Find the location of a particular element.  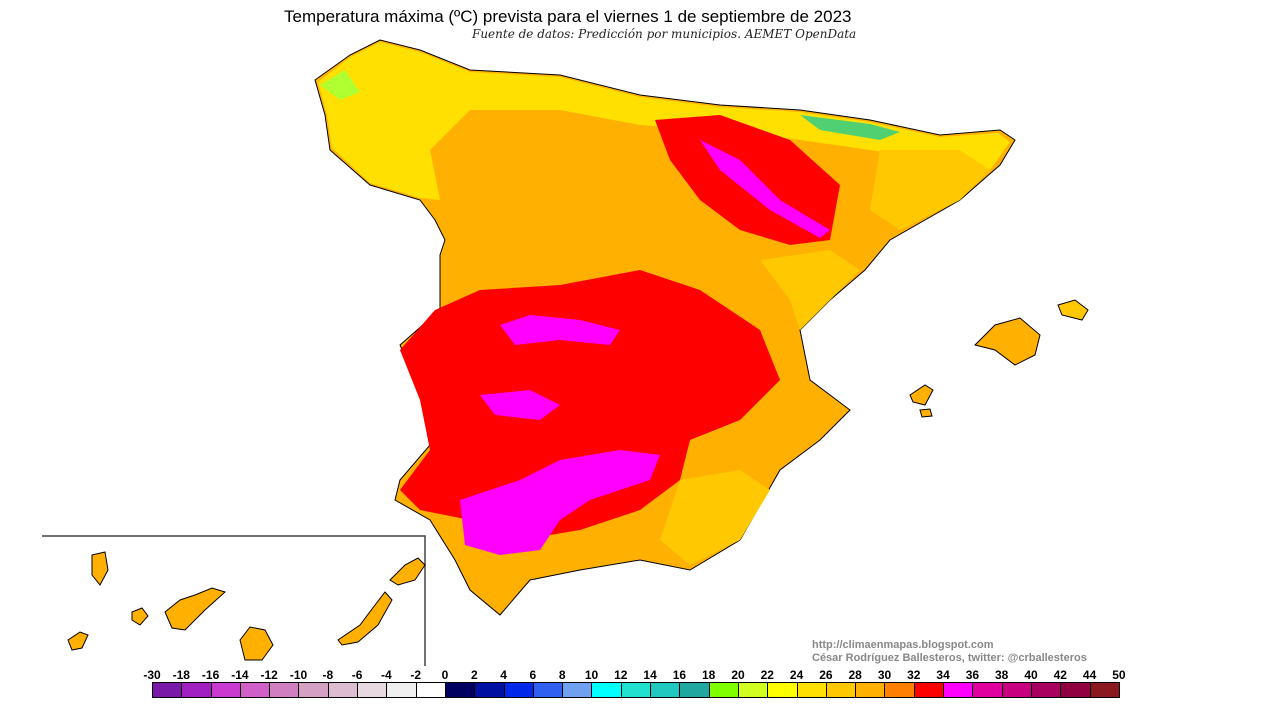

legend-label: 6 is located at coordinates (533, 675).